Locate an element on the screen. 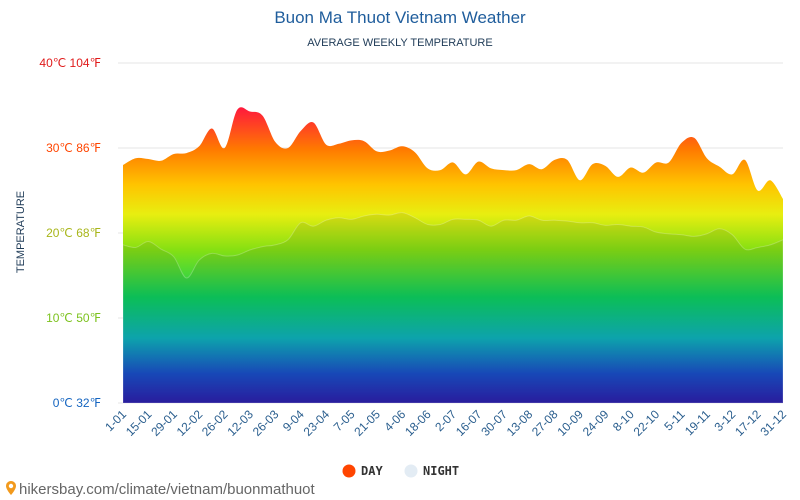  x-tick-label: 29-01 is located at coordinates (164, 423).